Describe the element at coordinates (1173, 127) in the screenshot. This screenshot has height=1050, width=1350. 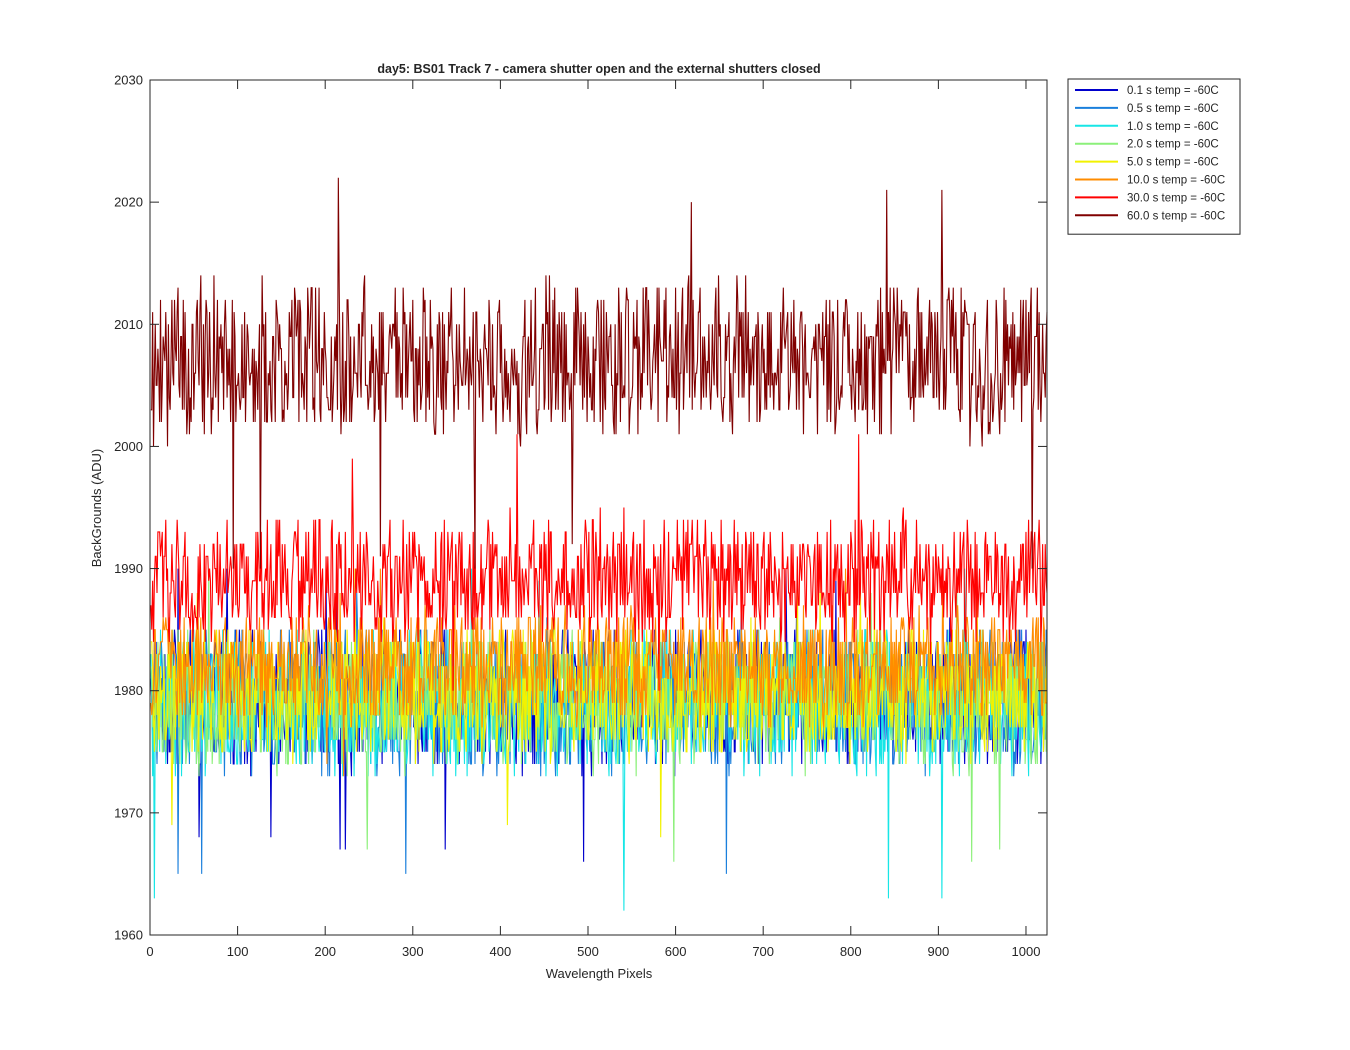
I see `legend-entry-2: 1.0 s temp = -60C` at that location.